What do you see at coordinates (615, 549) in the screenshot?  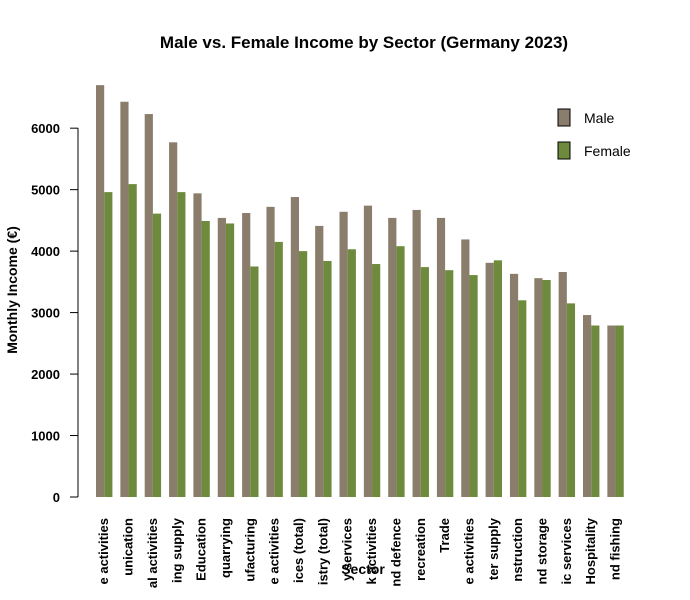 I see `x-tick-label: nd fishing` at bounding box center [615, 549].